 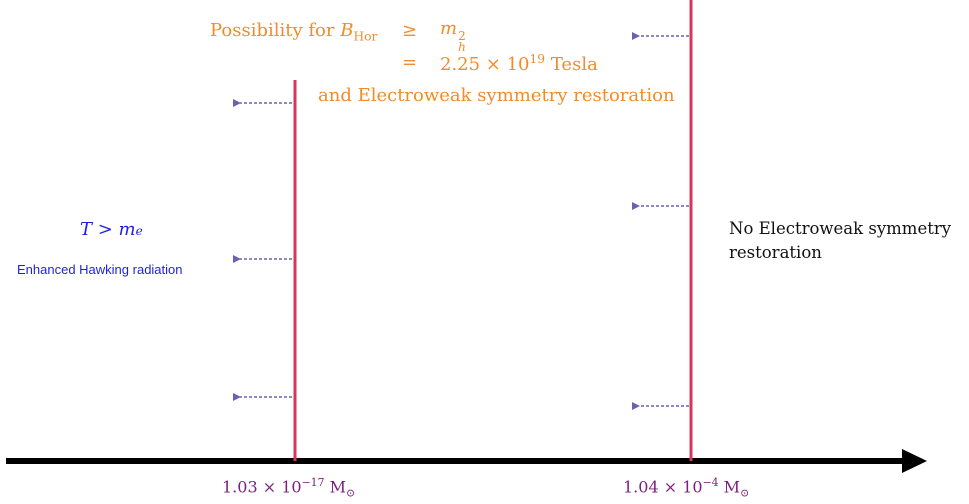 What do you see at coordinates (365, 36) in the screenshot?
I see `b-subscript: Hor` at bounding box center [365, 36].